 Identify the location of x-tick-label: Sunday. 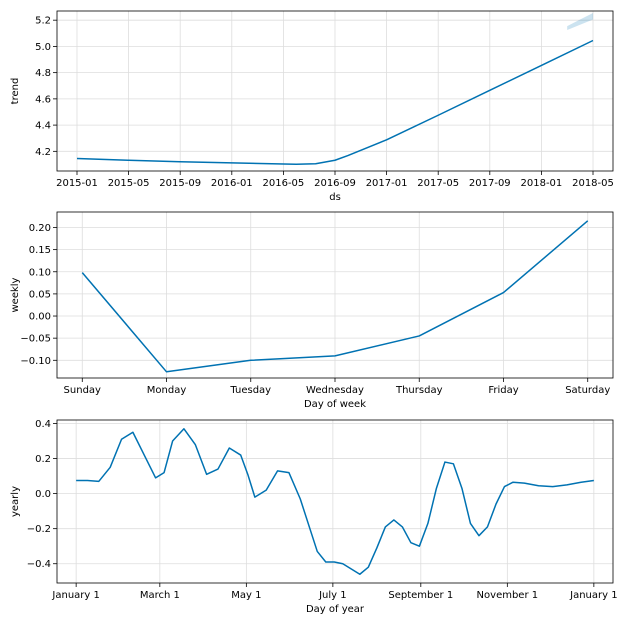
(82, 390).